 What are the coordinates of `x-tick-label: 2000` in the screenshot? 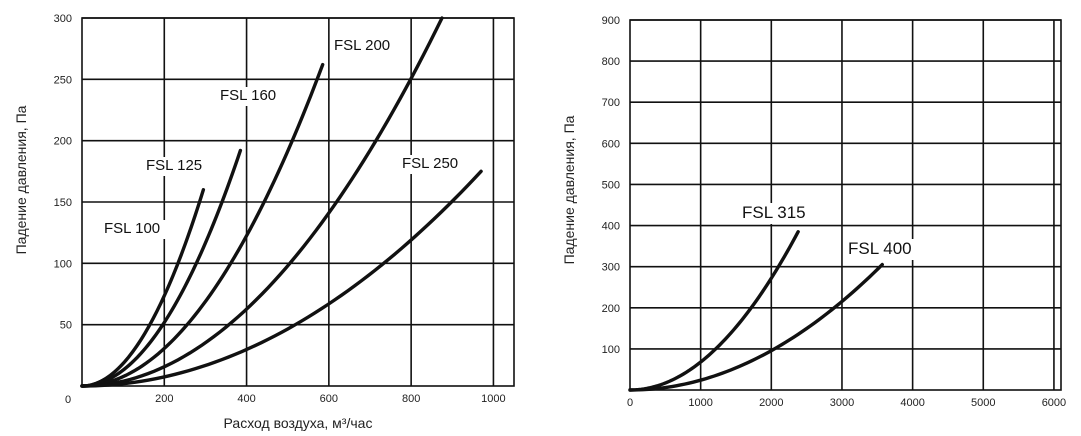 It's located at (771, 403).